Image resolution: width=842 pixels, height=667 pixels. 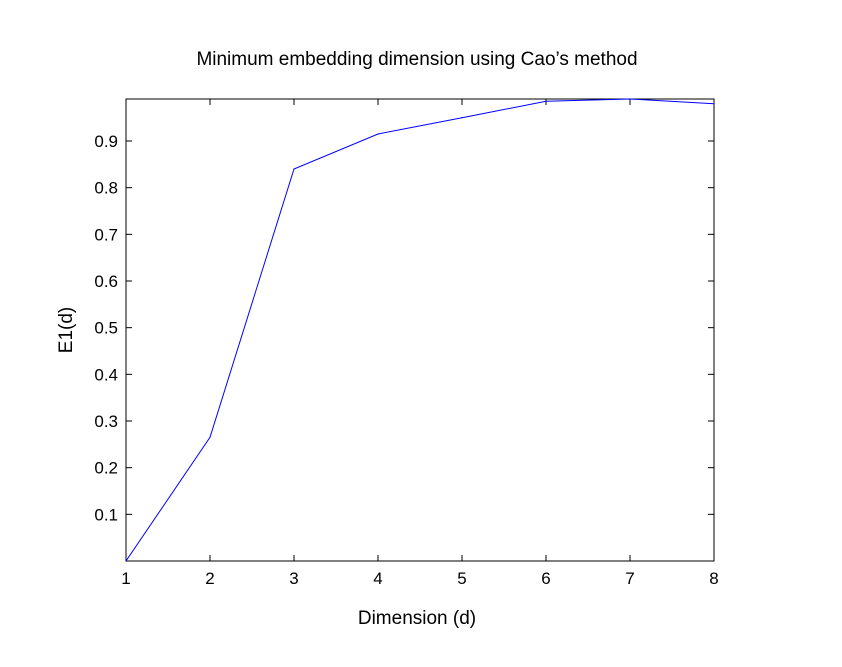 What do you see at coordinates (461, 578) in the screenshot?
I see `x-tick-label: 5` at bounding box center [461, 578].